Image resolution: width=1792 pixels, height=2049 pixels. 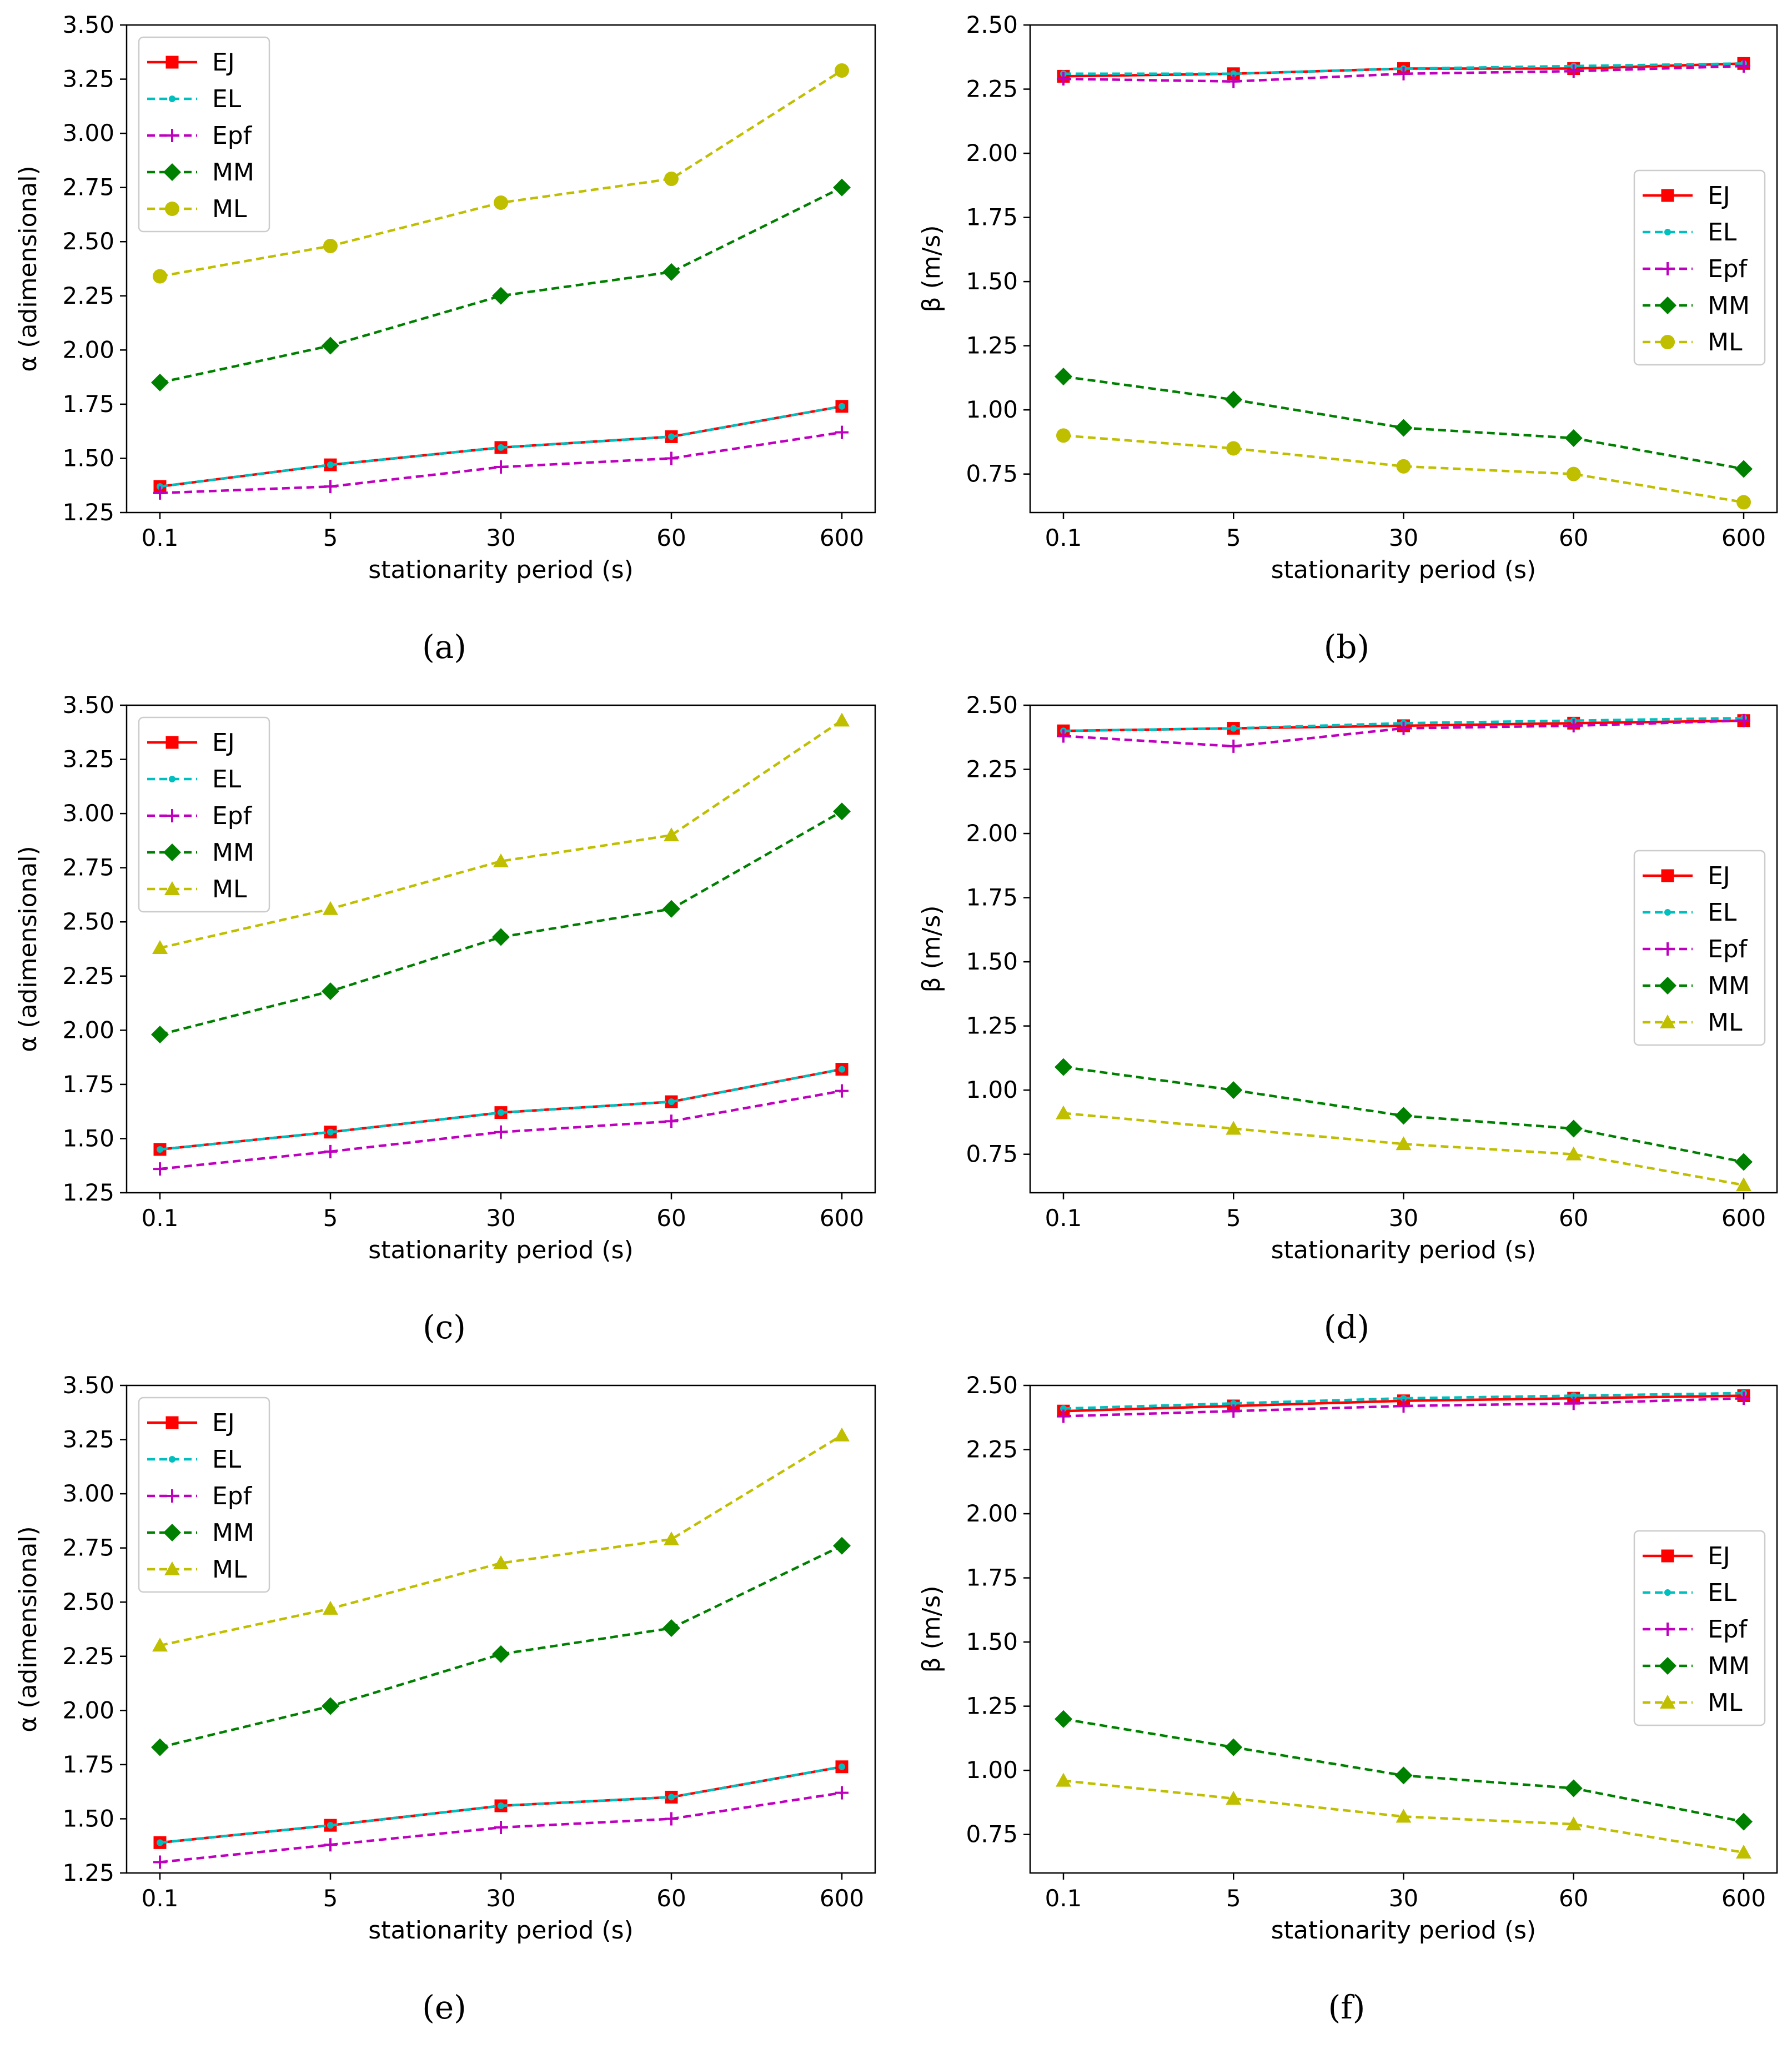 I want to click on series-line-MM, so click(x=500, y=1646).